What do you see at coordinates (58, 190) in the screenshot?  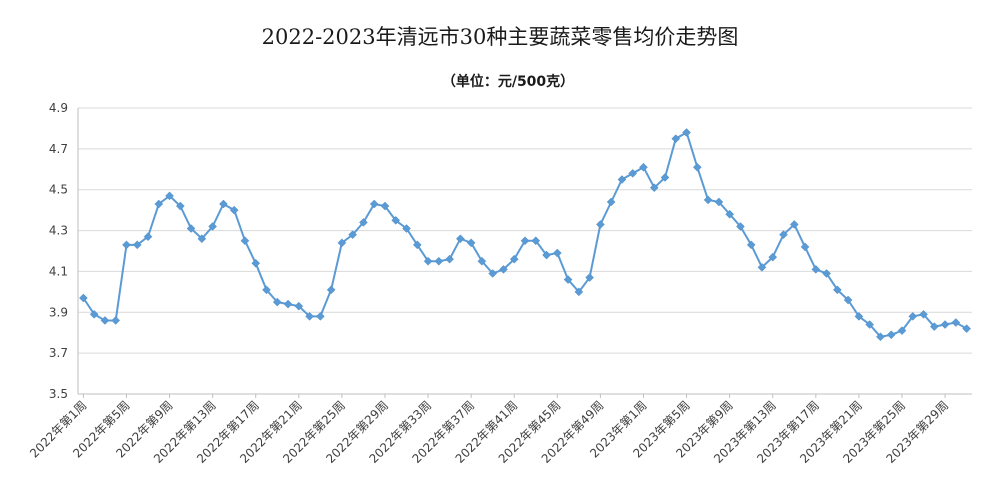 I see `y-tick-label: 4.5` at bounding box center [58, 190].